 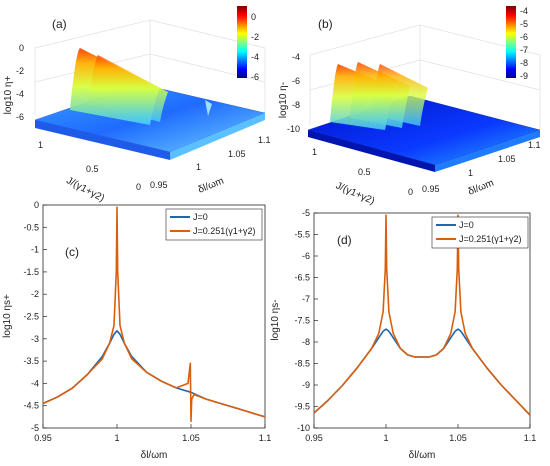 I want to click on panel-c-ylabel: log10 ηs+, so click(x=7, y=316).